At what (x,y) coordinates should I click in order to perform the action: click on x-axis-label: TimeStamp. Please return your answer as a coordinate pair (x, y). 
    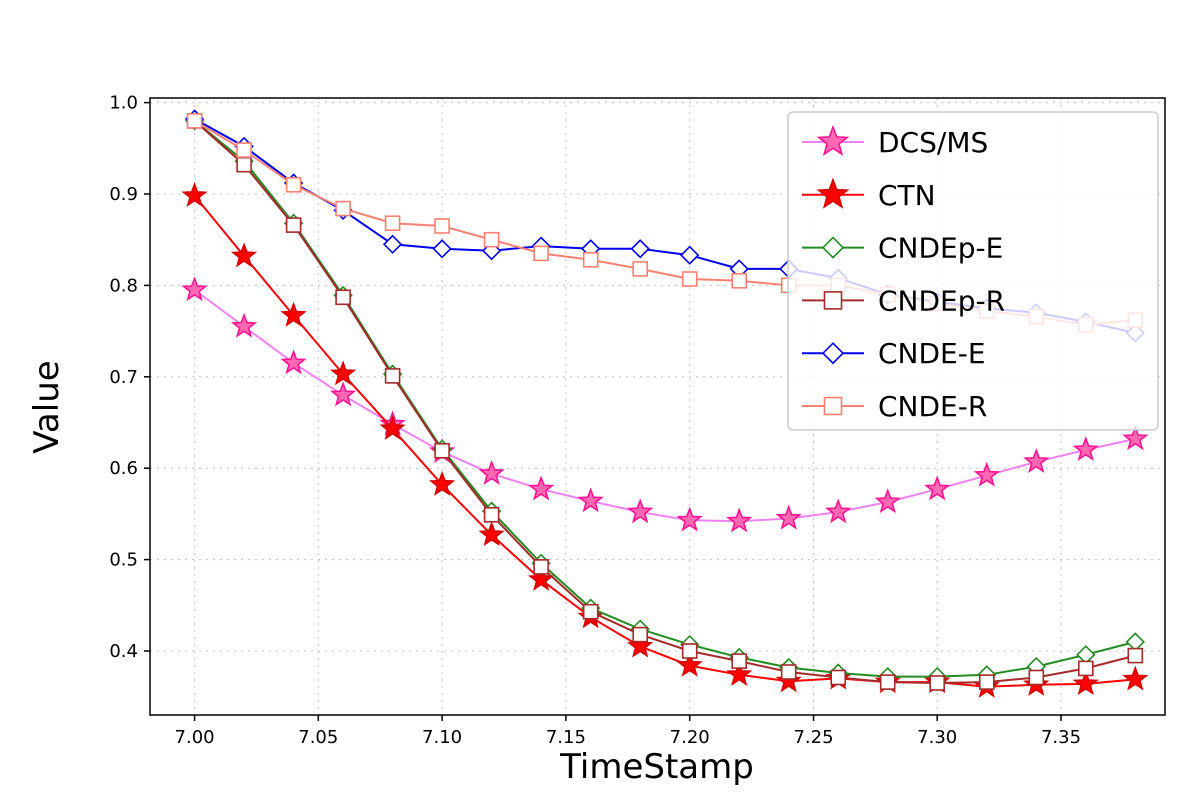
    Looking at the image, I should click on (656, 767).